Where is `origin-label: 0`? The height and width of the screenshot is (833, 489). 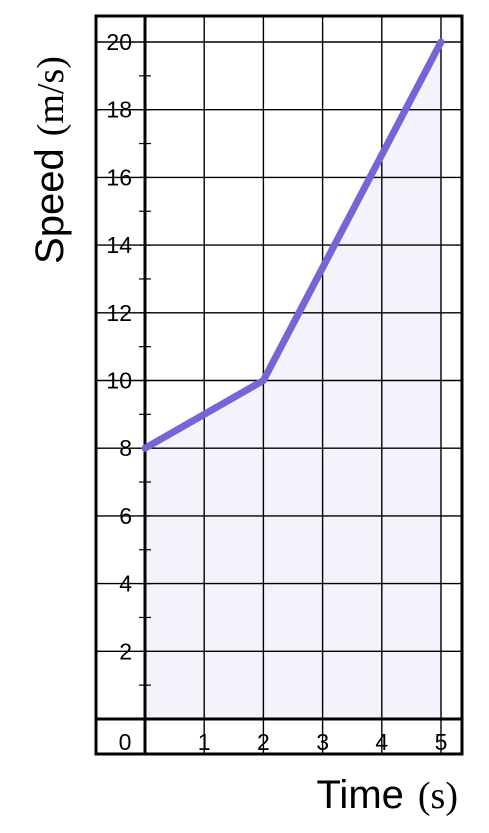 origin-label: 0 is located at coordinates (125, 742).